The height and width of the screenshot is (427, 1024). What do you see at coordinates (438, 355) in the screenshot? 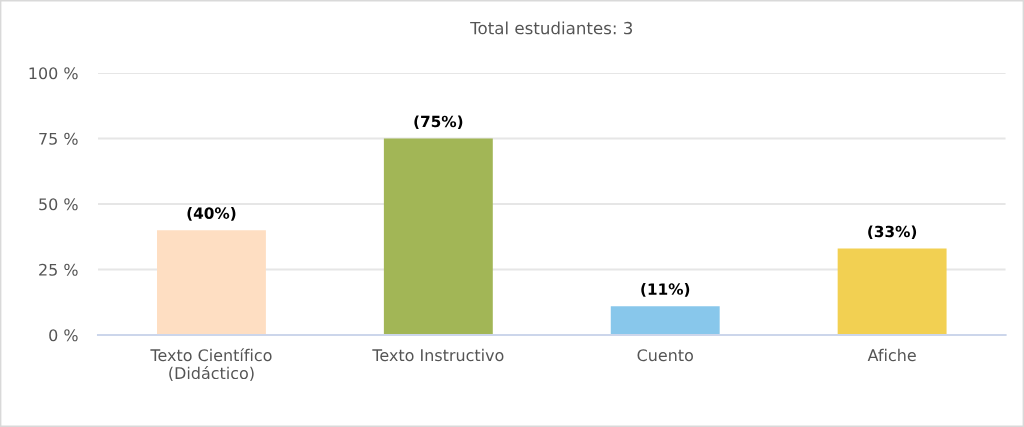
I see `x-tick-label: Texto Instructivo` at bounding box center [438, 355].